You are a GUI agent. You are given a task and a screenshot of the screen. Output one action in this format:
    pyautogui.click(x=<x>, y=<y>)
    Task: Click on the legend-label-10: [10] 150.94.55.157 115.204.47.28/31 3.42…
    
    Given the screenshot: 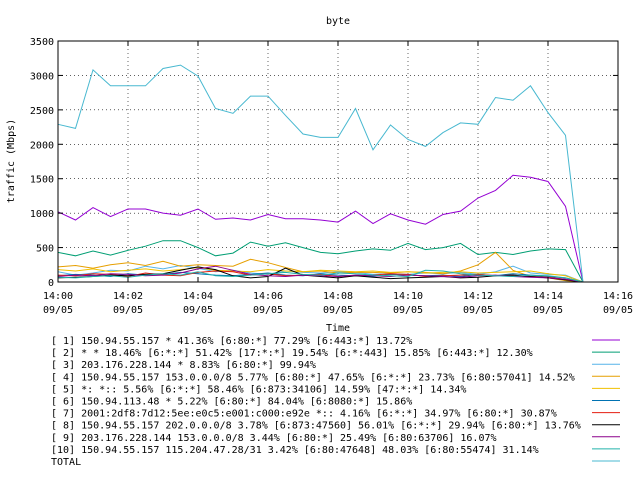 What is the action you would take?
    pyautogui.click(x=295, y=450)
    